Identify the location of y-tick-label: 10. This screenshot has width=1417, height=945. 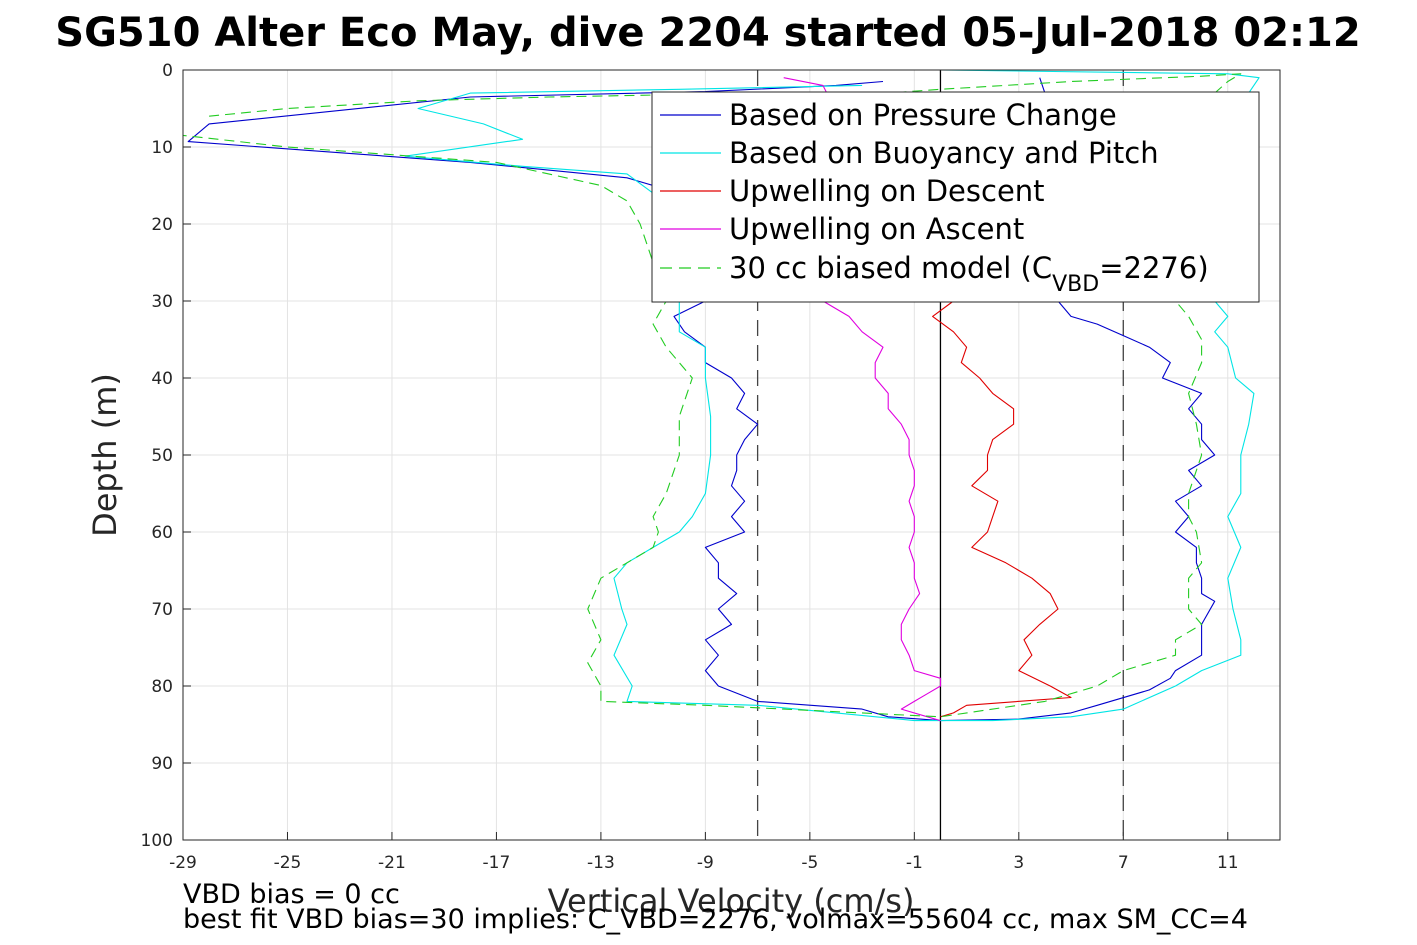
(162, 148).